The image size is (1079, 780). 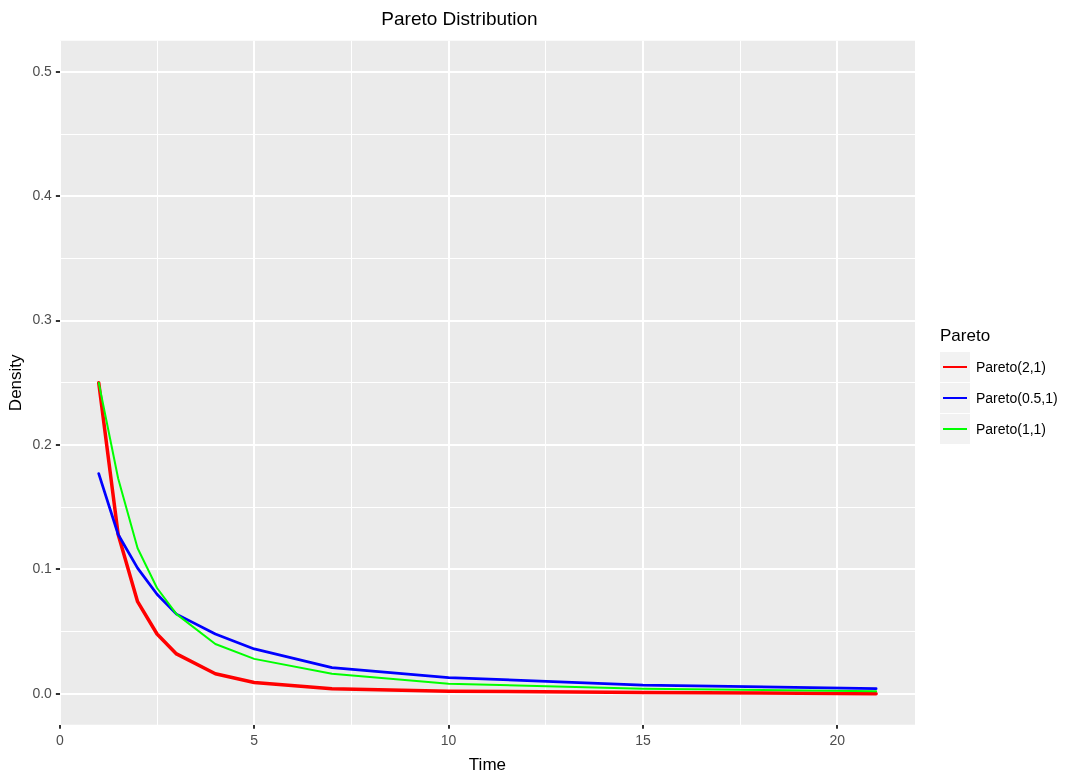 I want to click on y-tick-label: 0.4, so click(x=42, y=195).